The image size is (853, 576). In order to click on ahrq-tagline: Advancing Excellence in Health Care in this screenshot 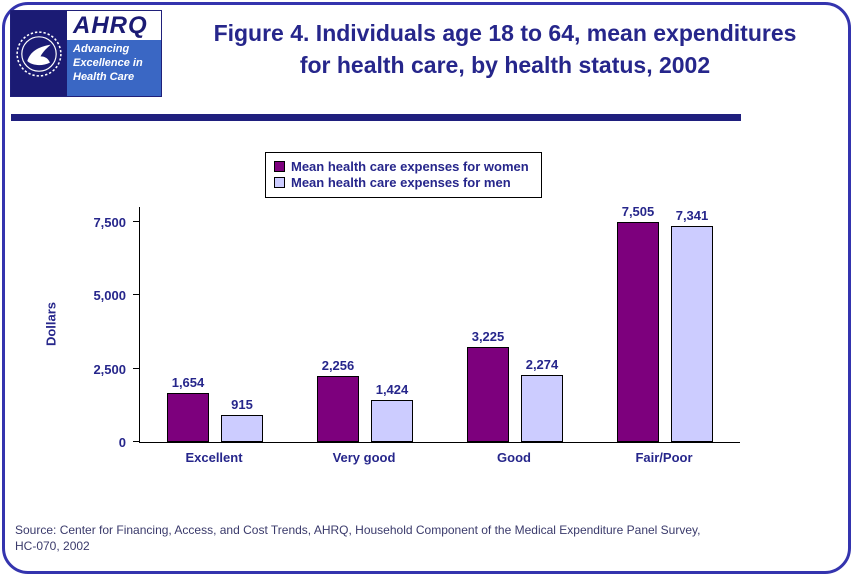, I will do `click(114, 68)`.